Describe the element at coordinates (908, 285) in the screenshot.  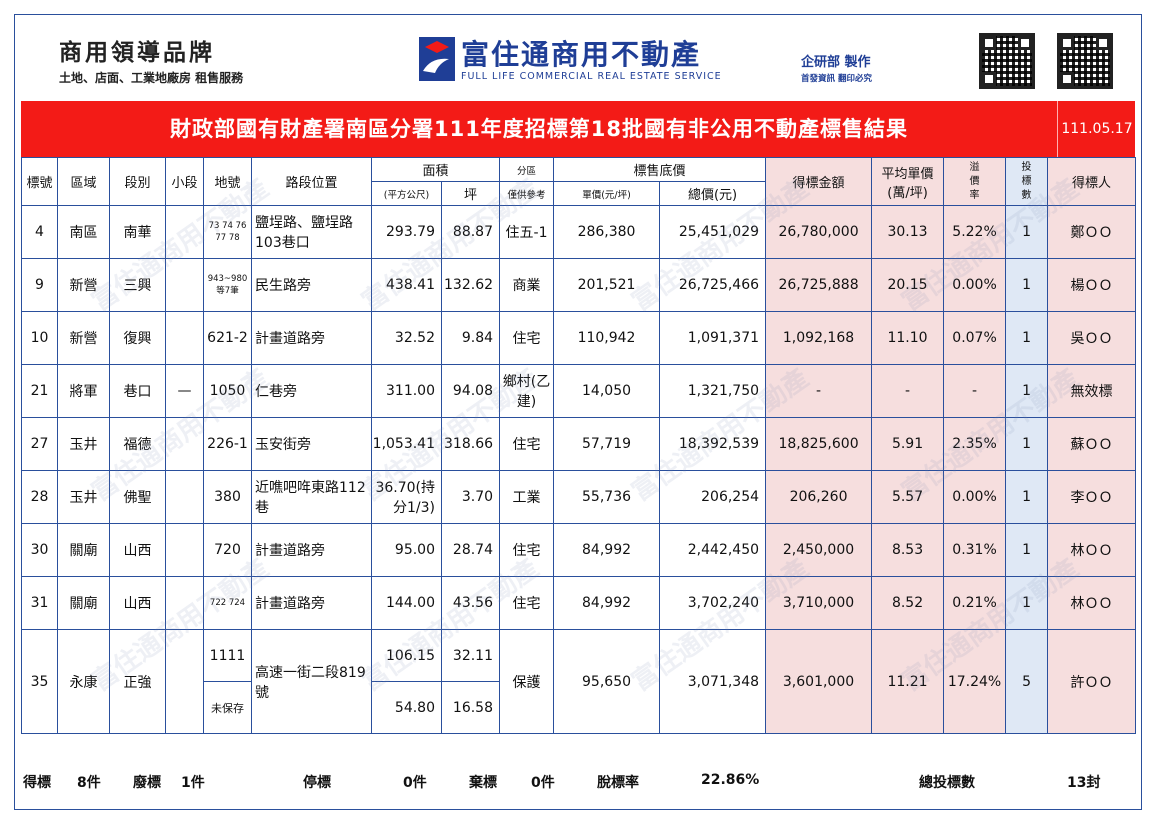
I see `cell-avg-unit-price: 20.15` at that location.